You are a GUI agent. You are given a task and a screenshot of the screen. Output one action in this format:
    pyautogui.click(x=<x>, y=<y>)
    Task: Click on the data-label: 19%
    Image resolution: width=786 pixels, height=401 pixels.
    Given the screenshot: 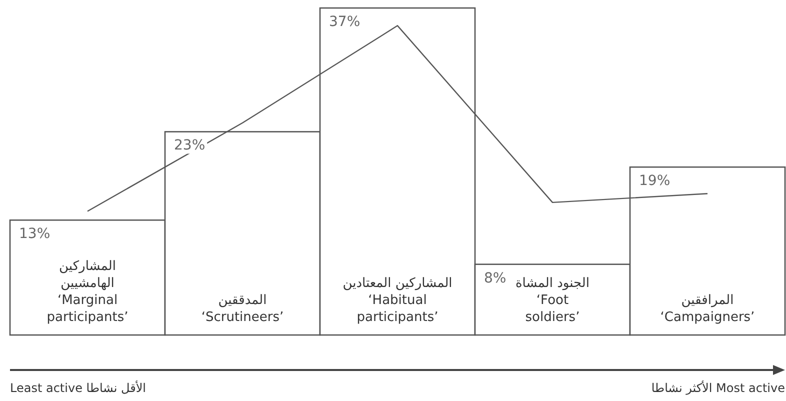 What is the action you would take?
    pyautogui.click(x=654, y=181)
    